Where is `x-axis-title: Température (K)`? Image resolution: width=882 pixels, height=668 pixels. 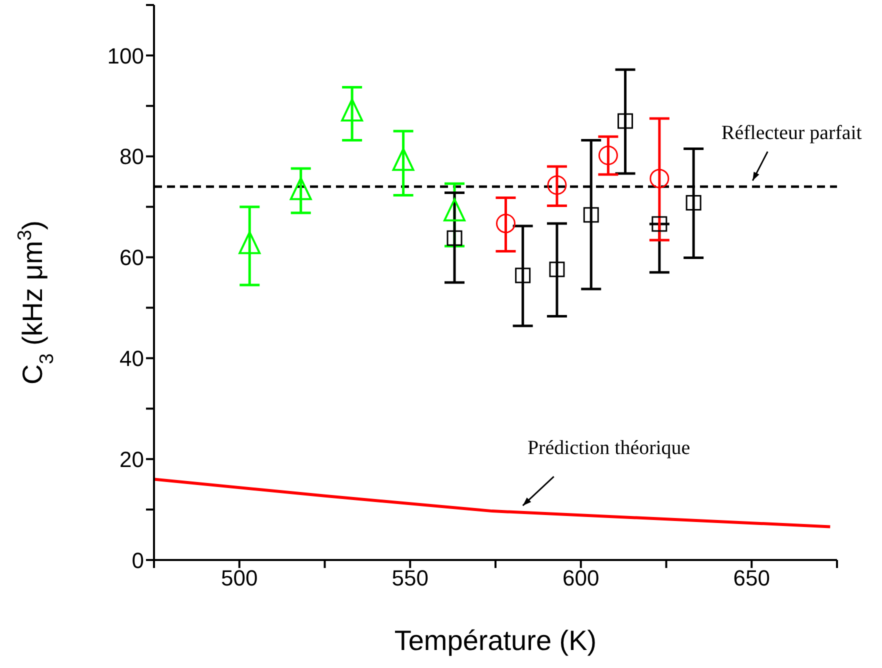 x-axis-title: Température (K) is located at coordinates (495, 640).